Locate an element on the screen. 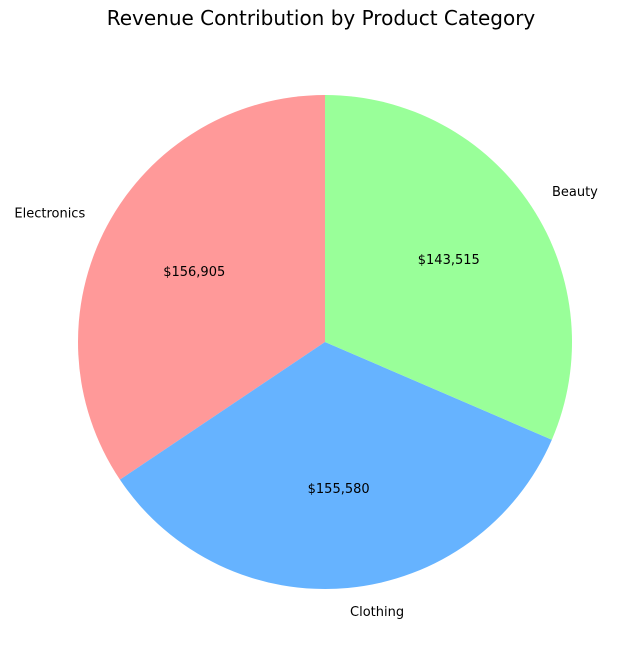 This screenshot has width=642, height=660. value-label-clothing: $155,580 is located at coordinates (339, 489).